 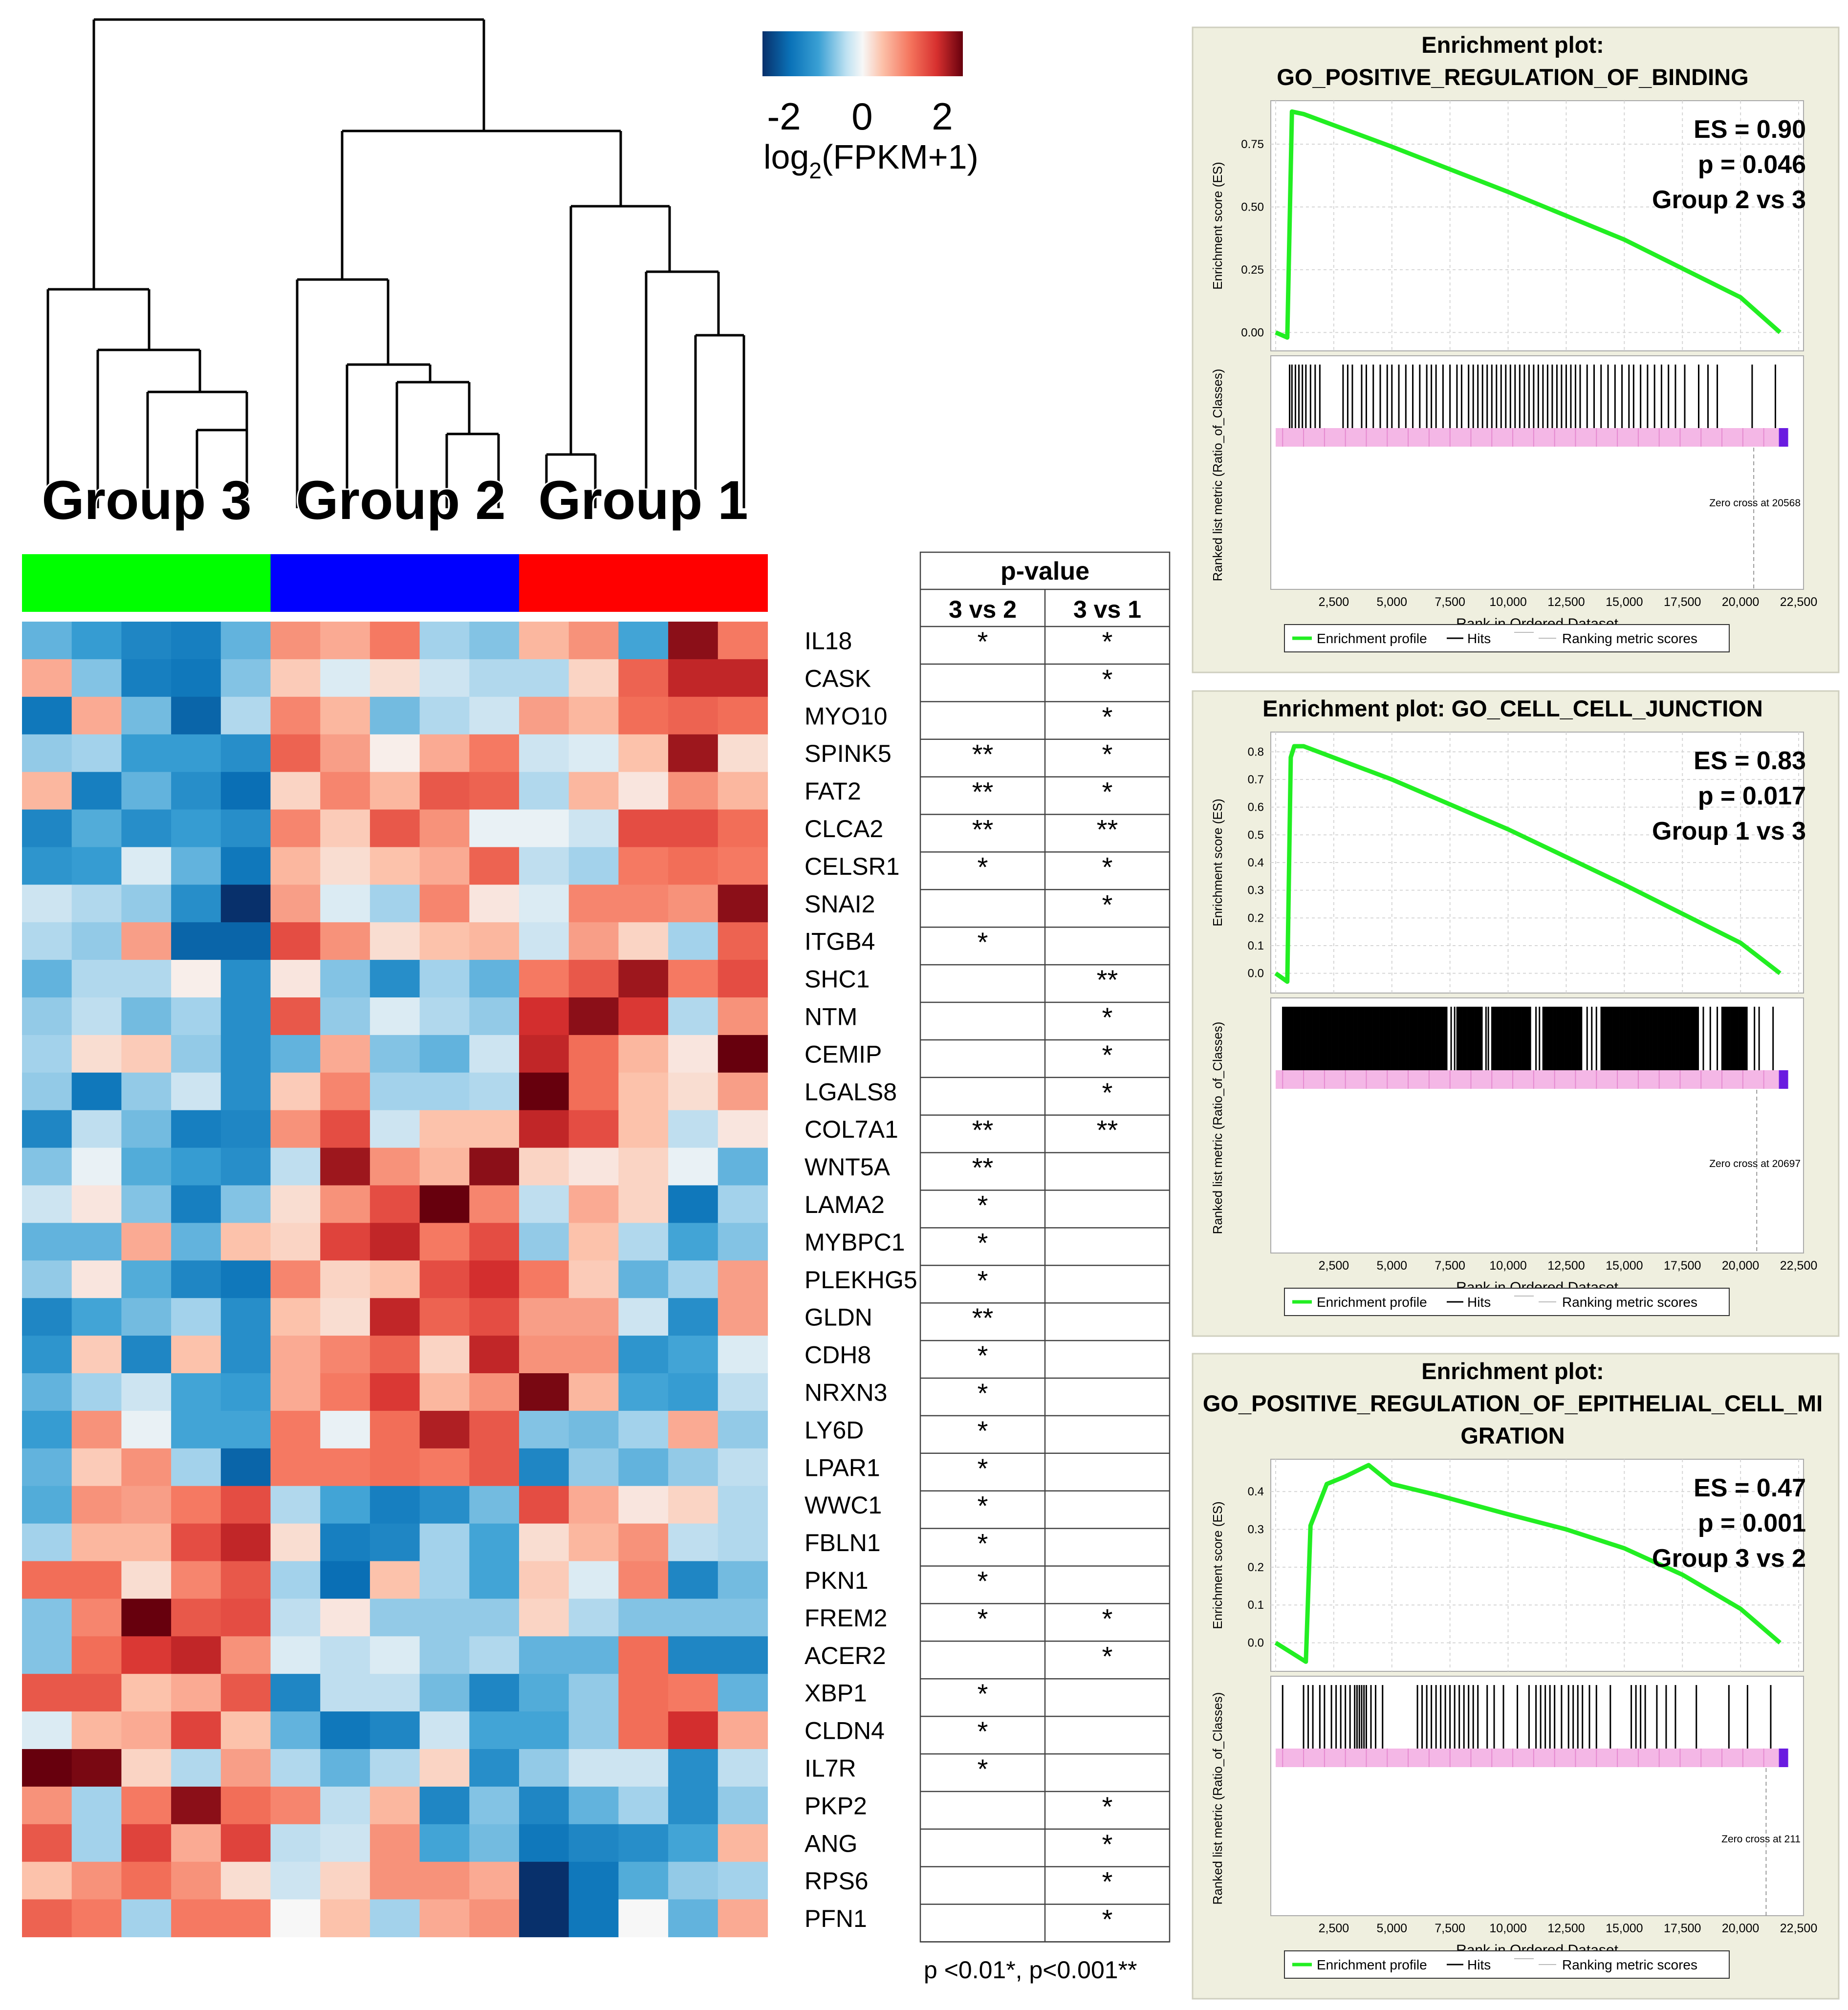 I want to click on zero-cross-label: Zero cross at 211, so click(x=1761, y=1840).